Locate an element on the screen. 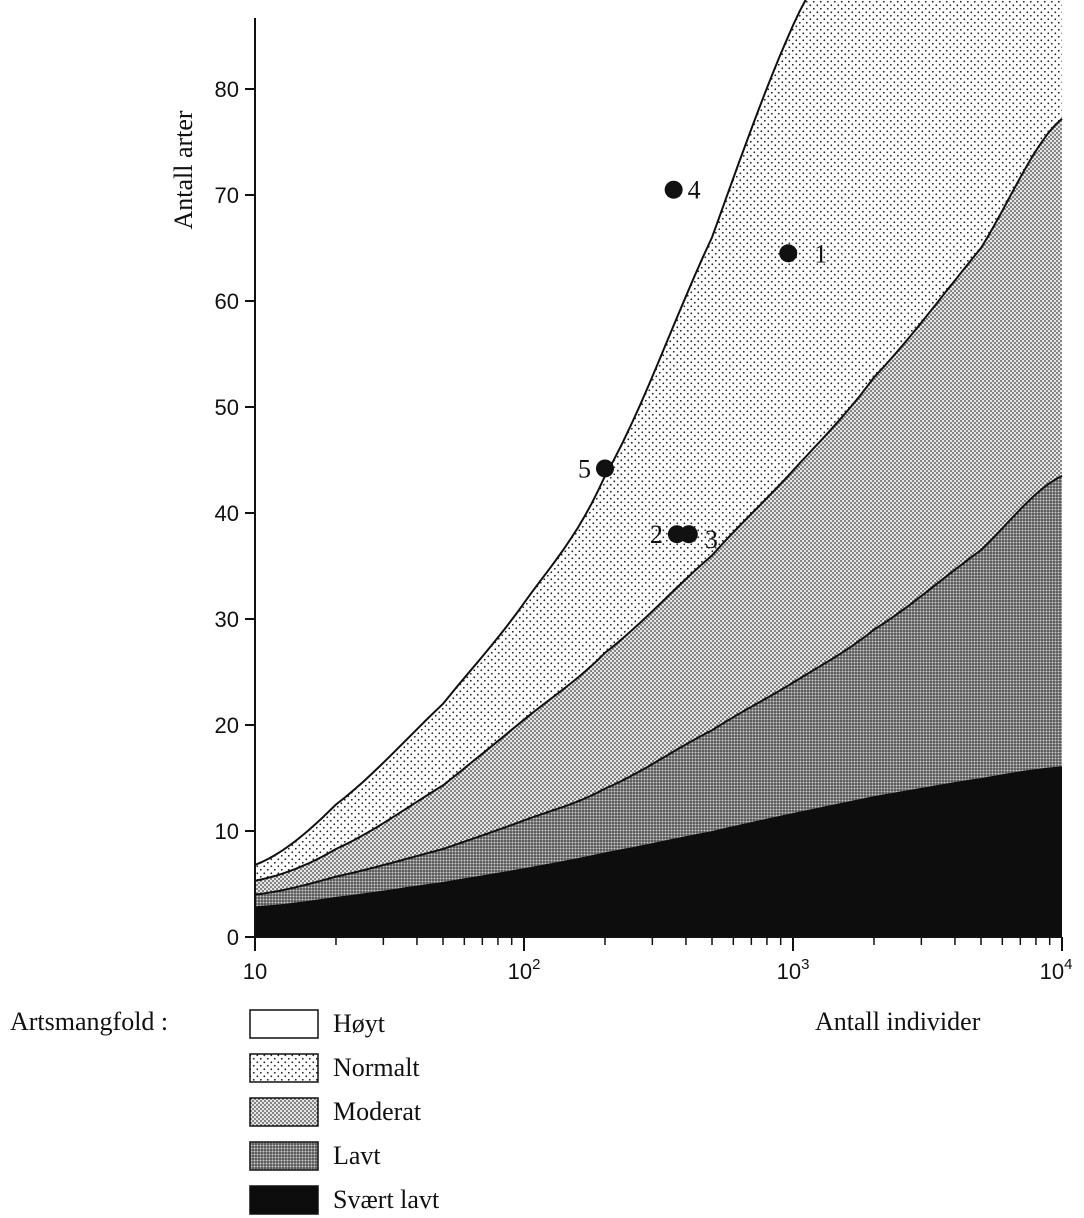 The height and width of the screenshot is (1218, 1084). data-points: 1 2 3 4 5 is located at coordinates (702, 365).